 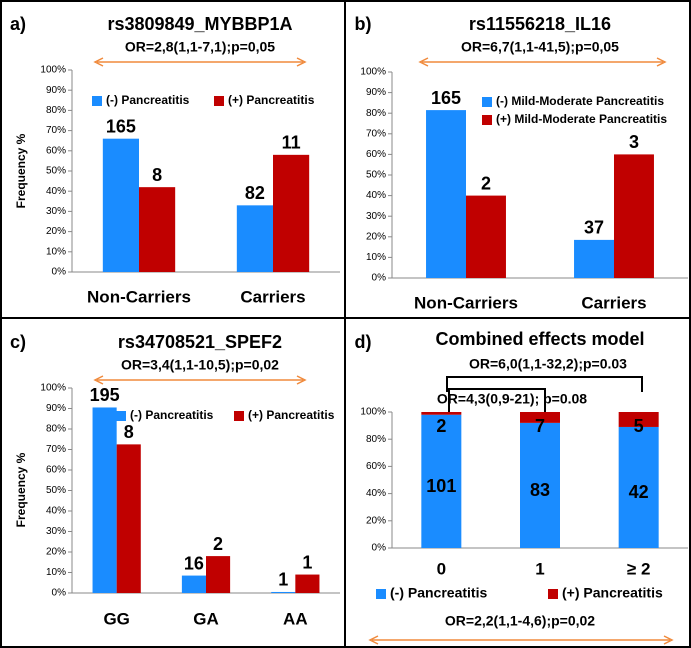 I want to click on annotation: OR=3,4(1,1-10,5);p=0,02, so click(x=200, y=365).